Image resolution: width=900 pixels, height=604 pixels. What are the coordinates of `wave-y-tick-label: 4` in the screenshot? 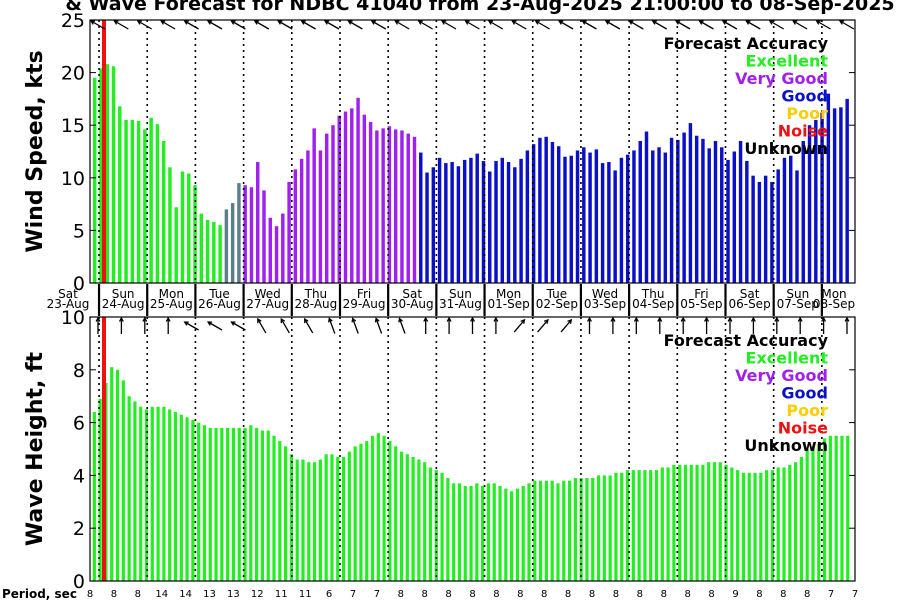 It's located at (79, 476).